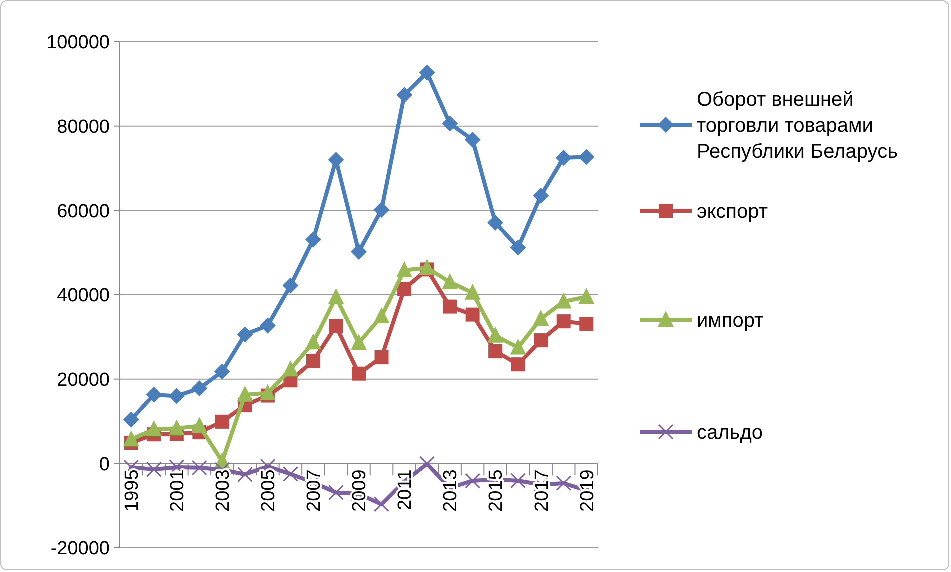 This screenshot has height=572, width=951. I want to click on x-tick-label: 1995, so click(133, 491).